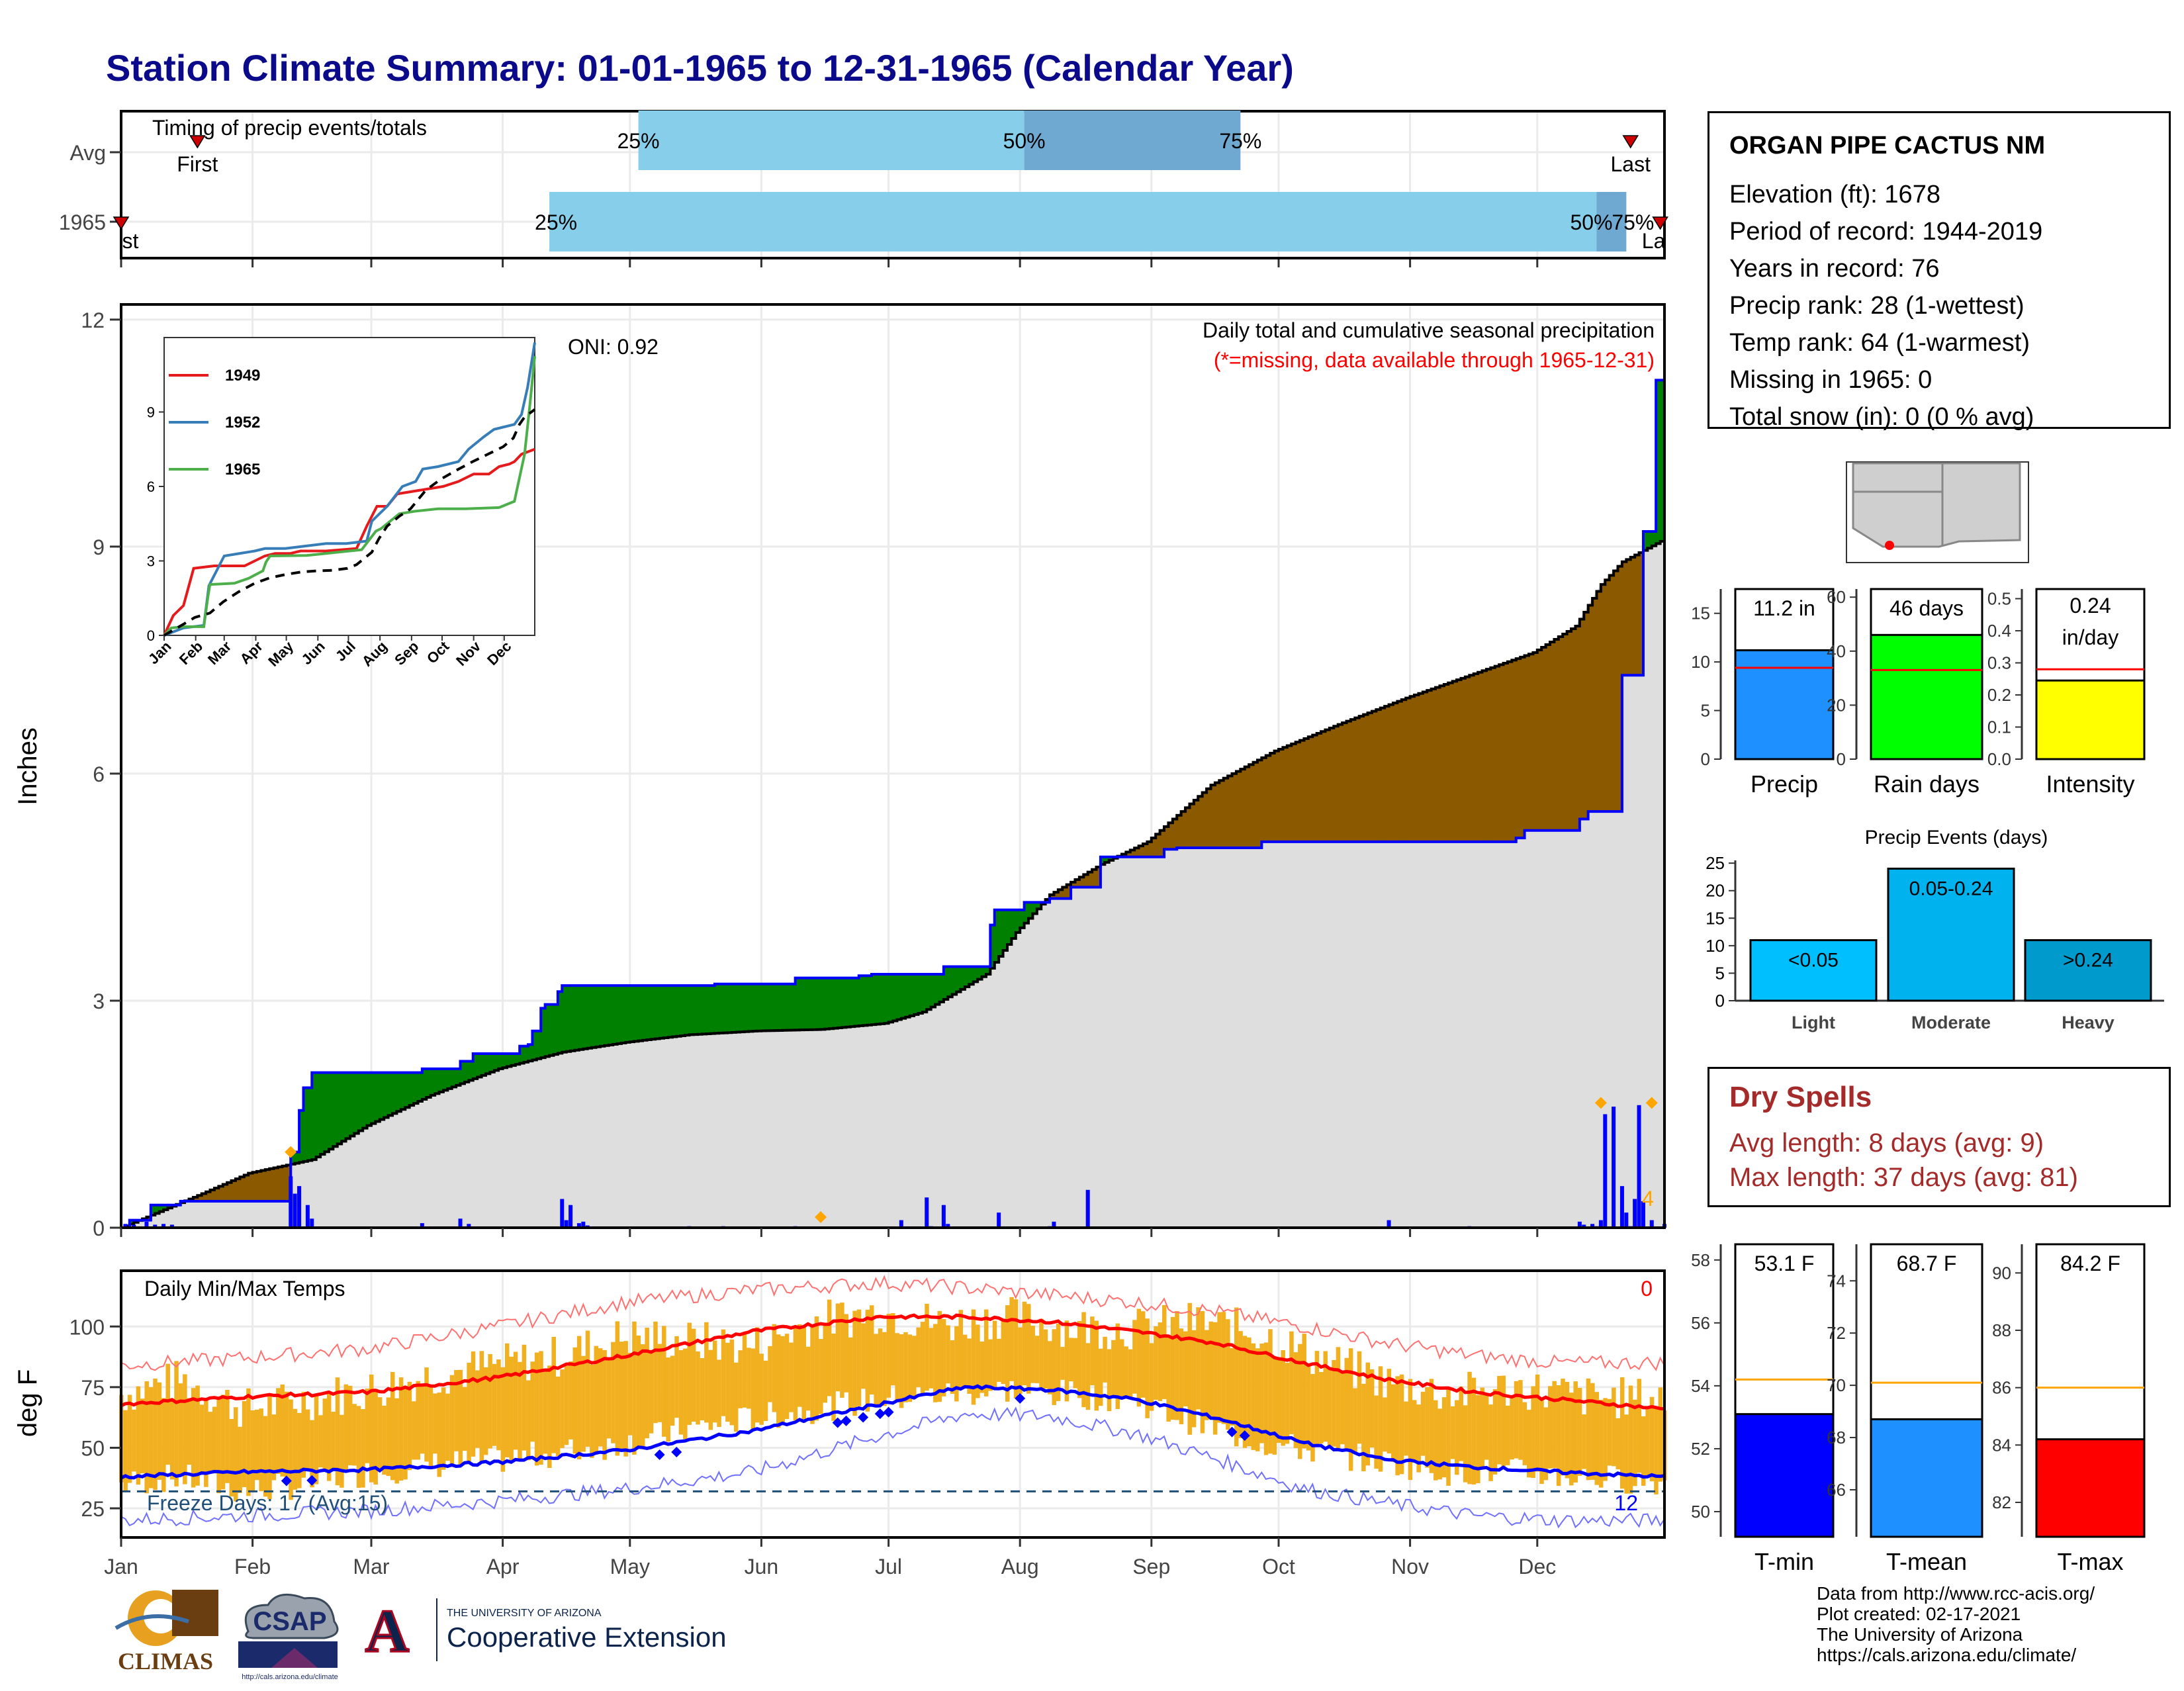 Image resolution: width=2184 pixels, height=1691 pixels. What do you see at coordinates (1831, 380) in the screenshot?
I see `station-missing: Missing in 1965: 0` at bounding box center [1831, 380].